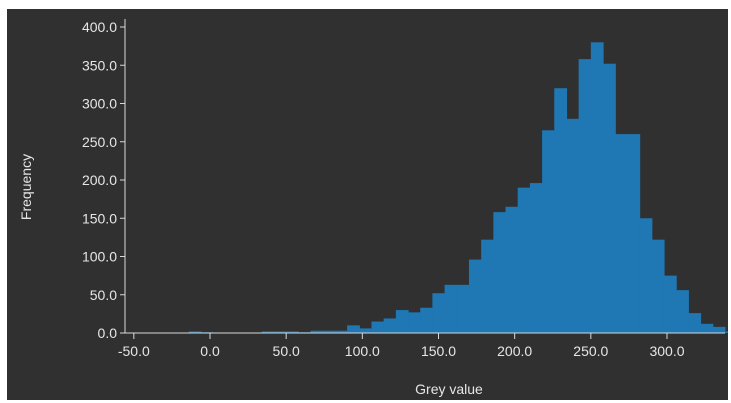 This screenshot has height=403, width=731. What do you see at coordinates (99, 27) in the screenshot?
I see `y-tick-label: 400.0` at bounding box center [99, 27].